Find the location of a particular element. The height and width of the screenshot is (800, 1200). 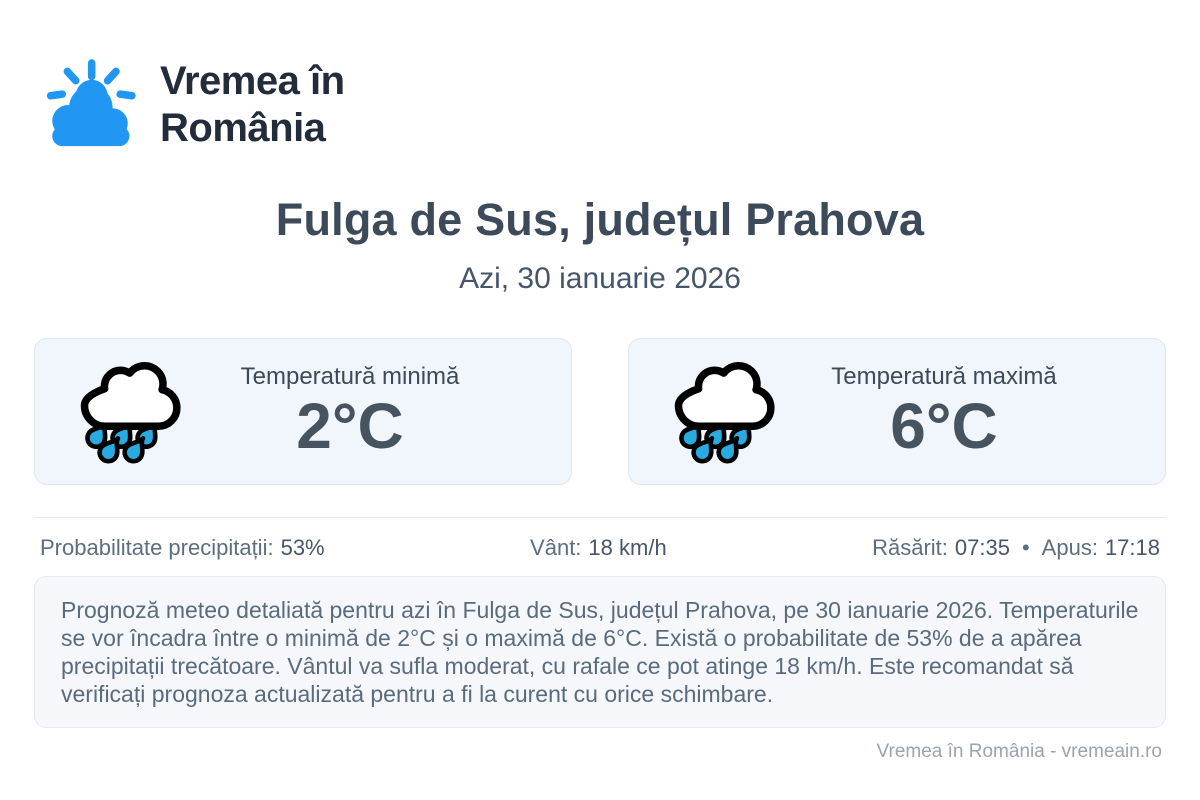

max-temperature-card: Temperatură maximă 6°C is located at coordinates (897, 411).